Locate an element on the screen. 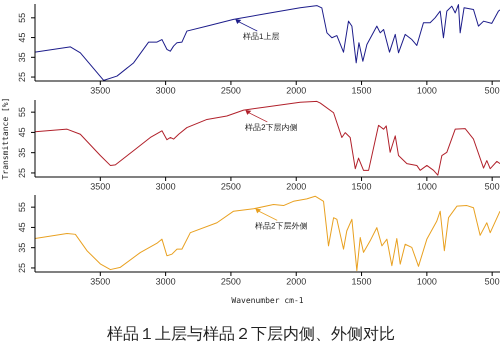 The height and width of the screenshot is (347, 502). annotation: 样品2下层外侧 is located at coordinates (281, 225).